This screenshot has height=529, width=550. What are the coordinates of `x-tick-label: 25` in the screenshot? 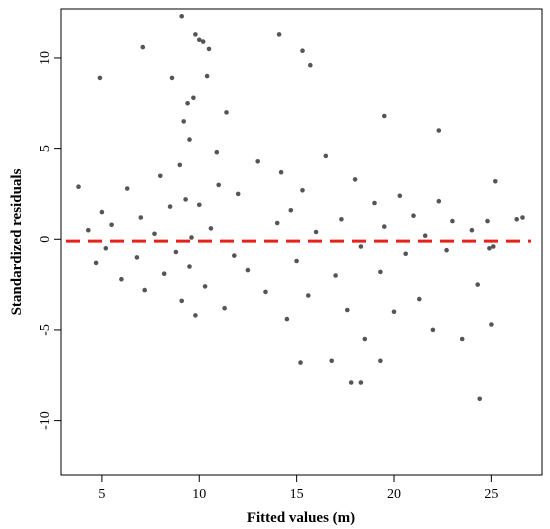 It's located at (491, 494).